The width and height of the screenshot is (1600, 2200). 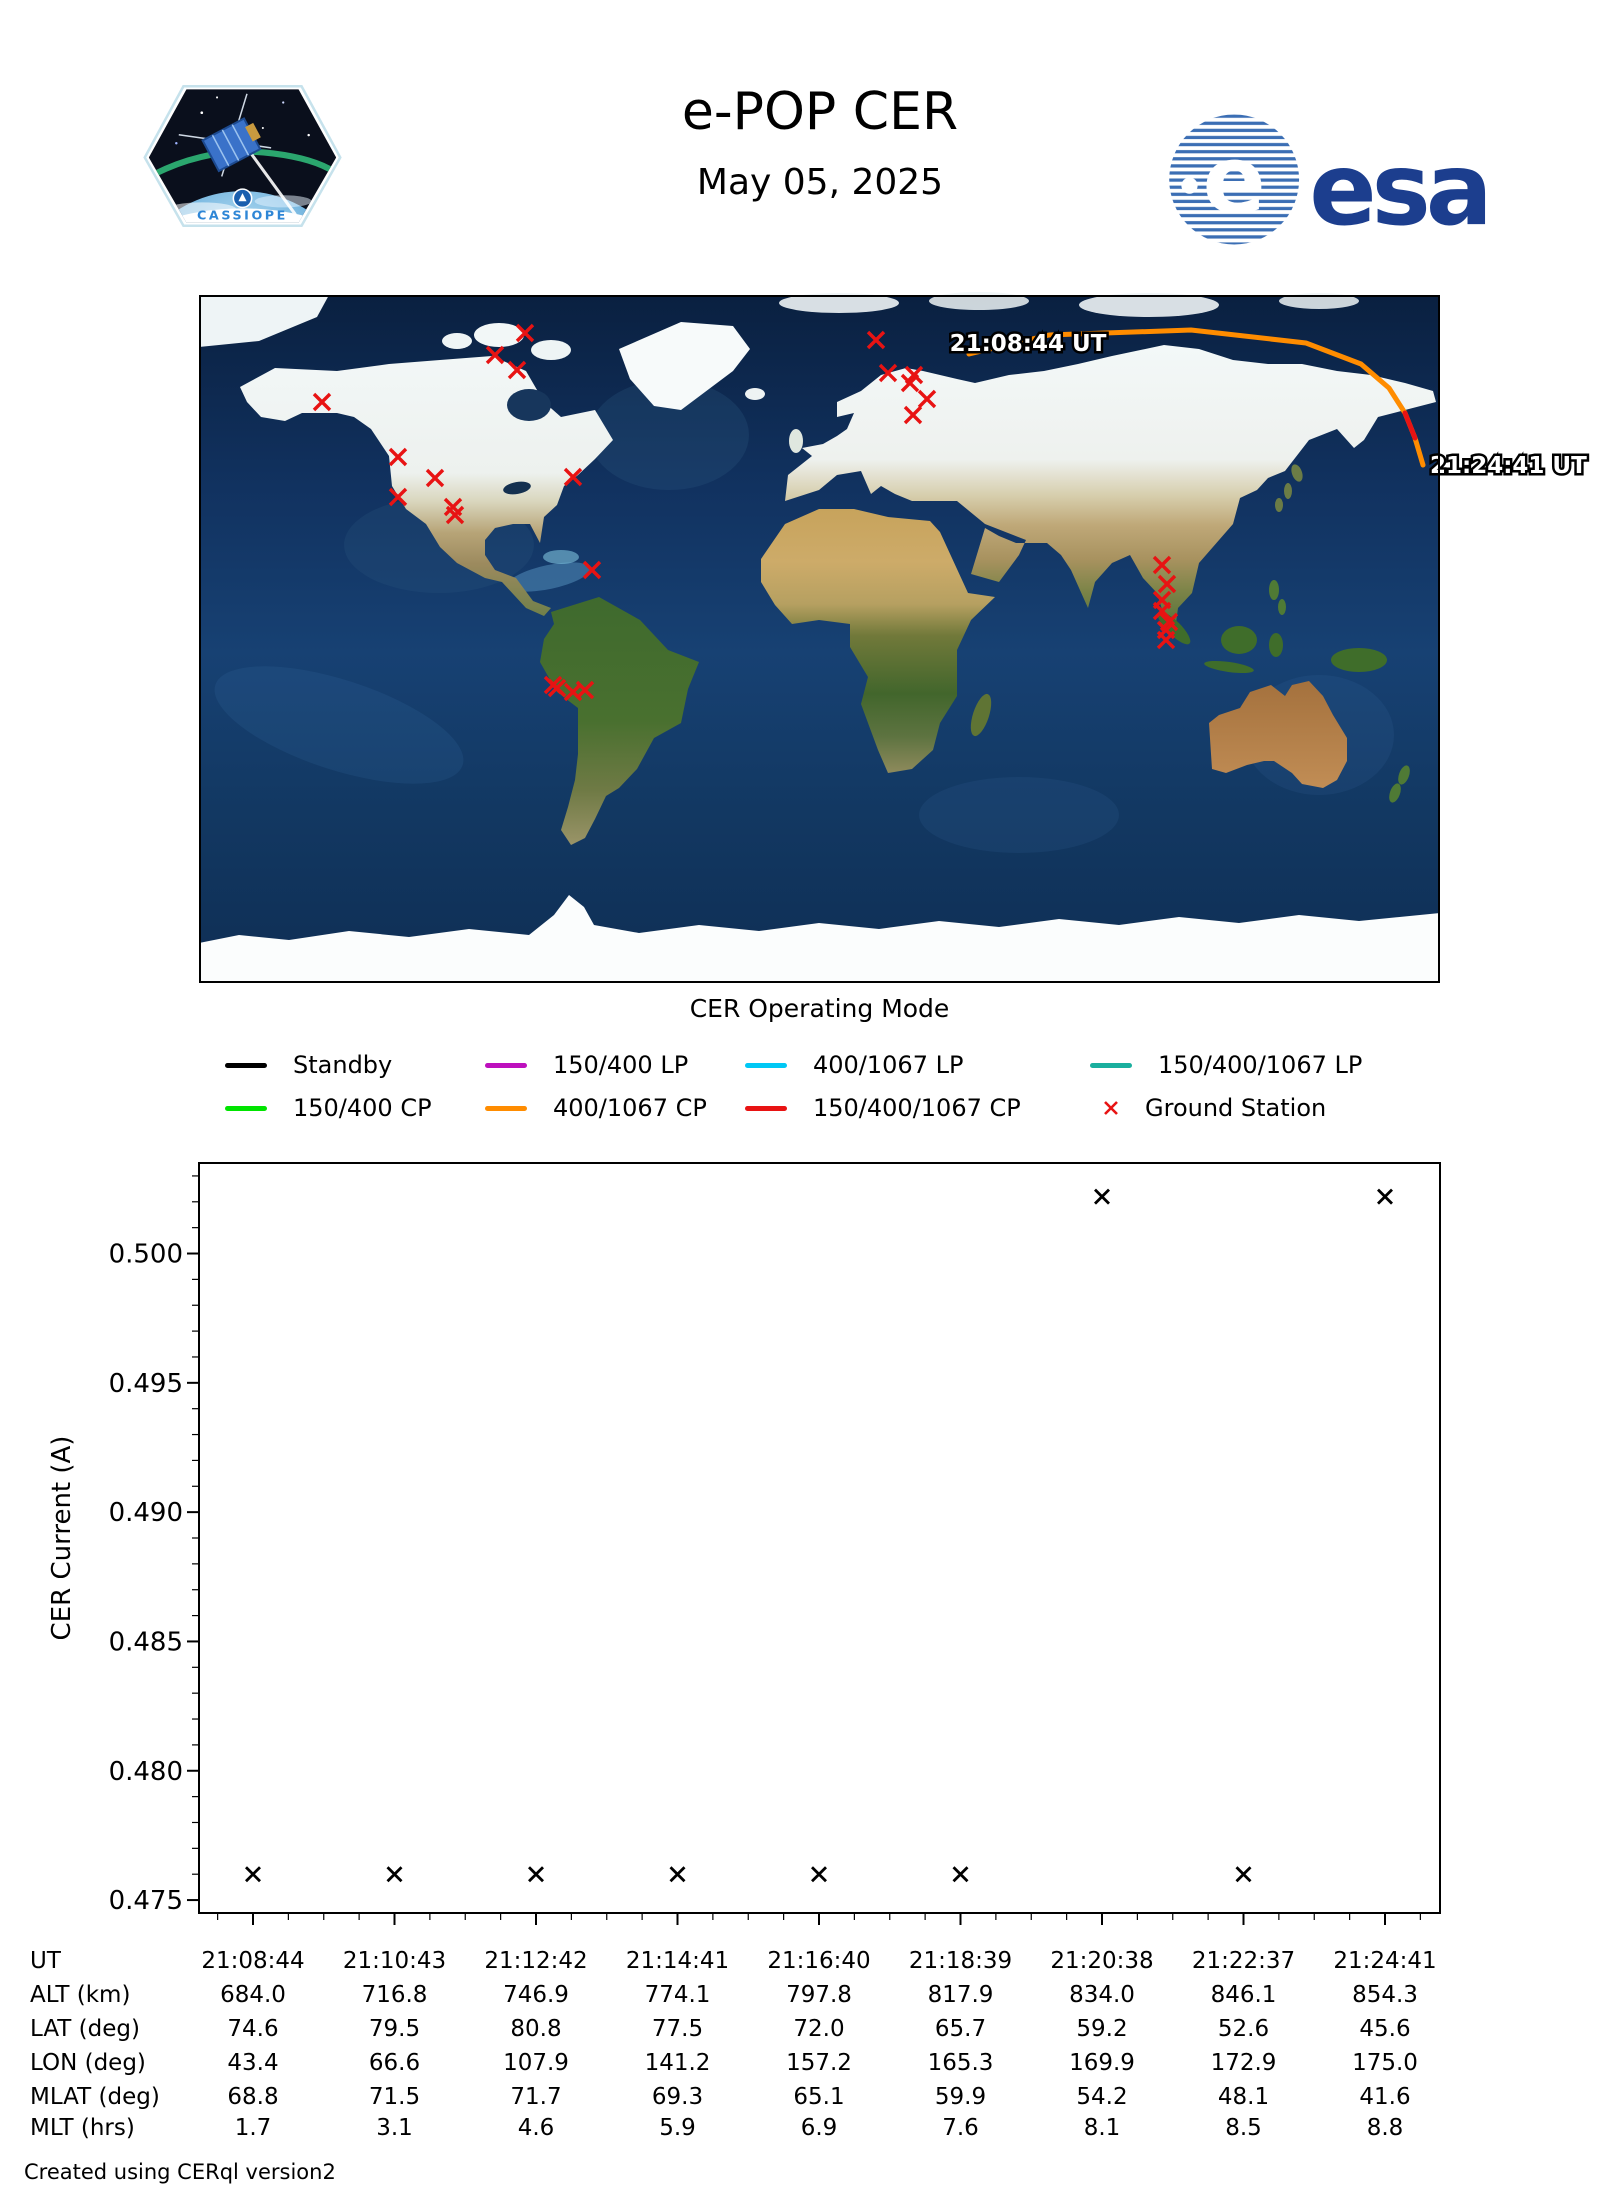 What do you see at coordinates (677, 2097) in the screenshot?
I see `table-cell: 69.3` at bounding box center [677, 2097].